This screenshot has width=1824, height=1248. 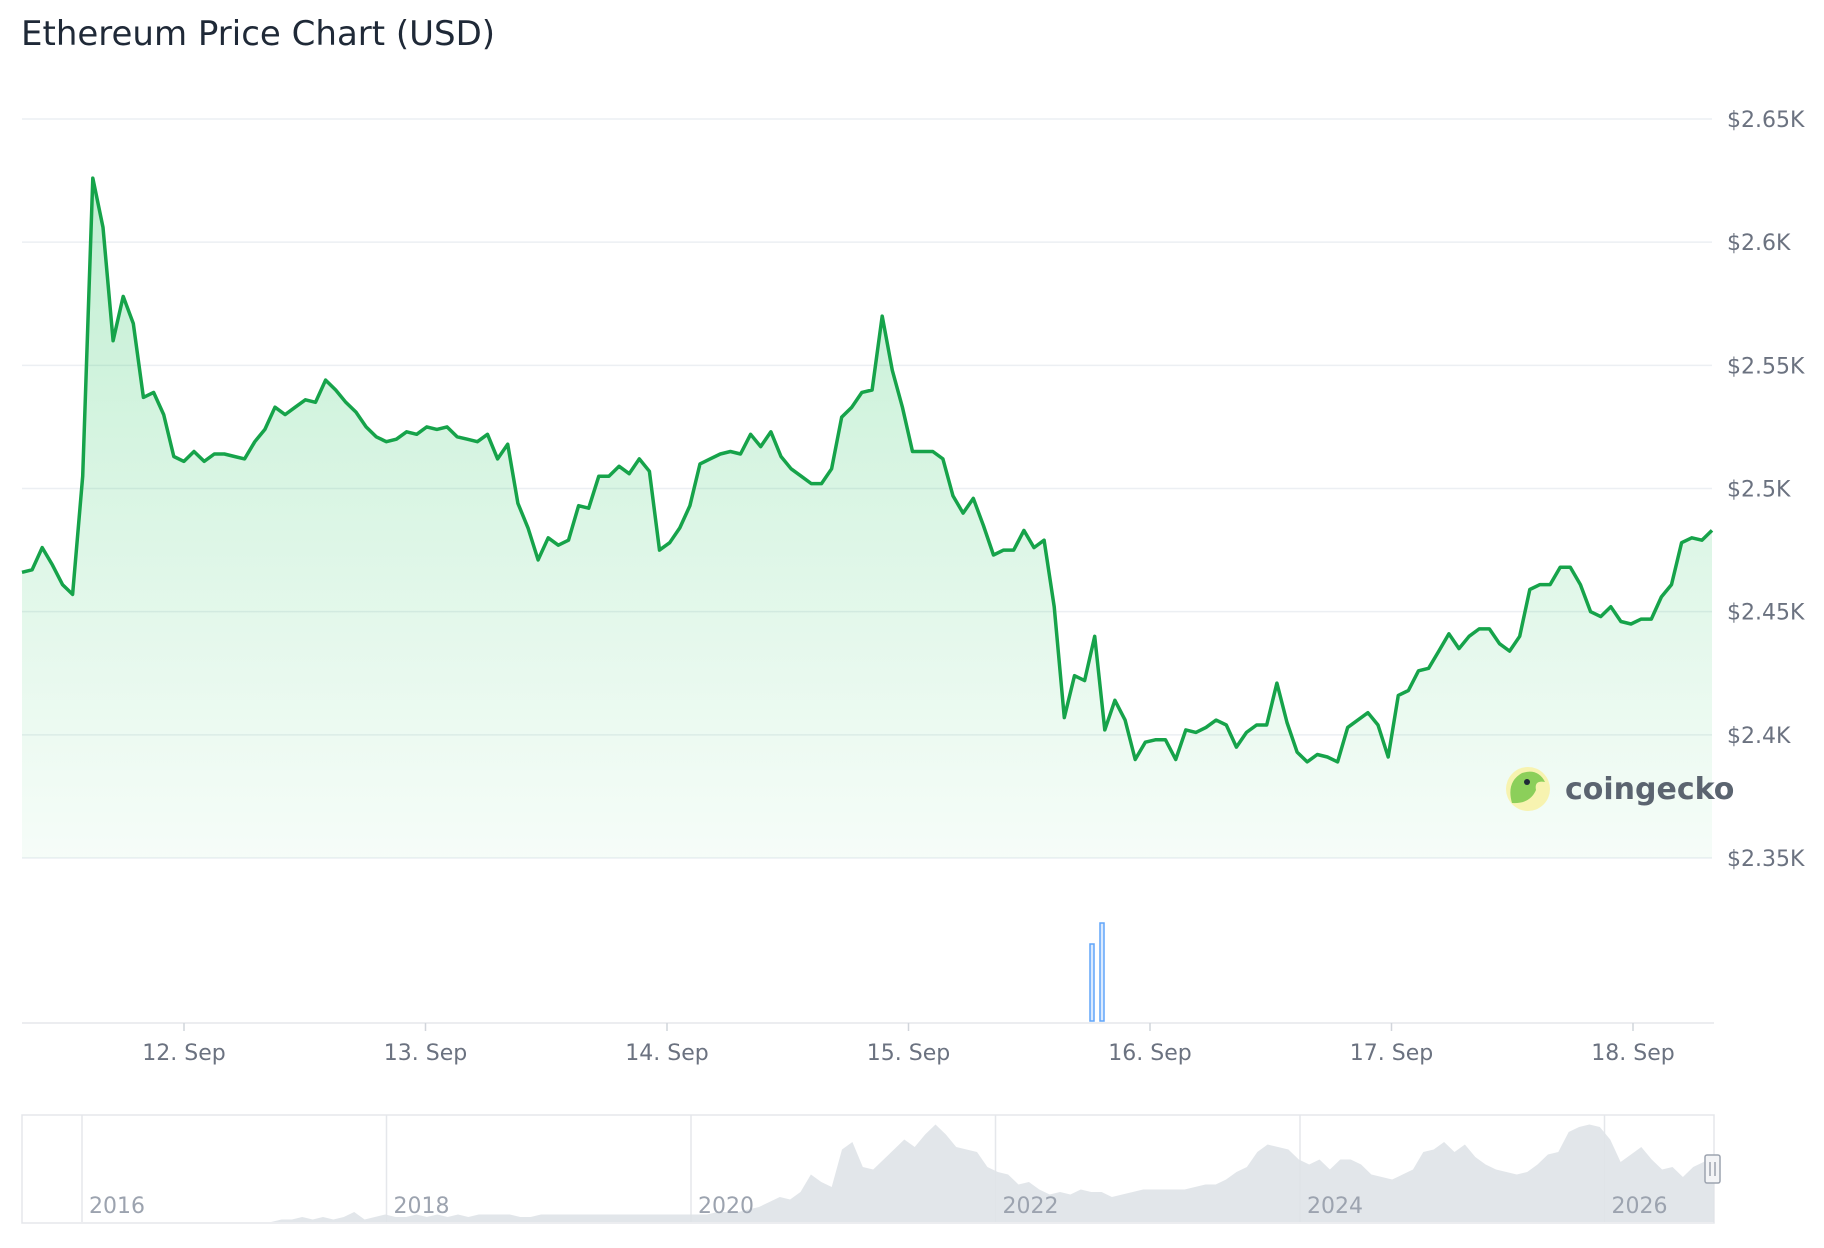 I want to click on y-tick-label: $2.55K, so click(x=1766, y=366).